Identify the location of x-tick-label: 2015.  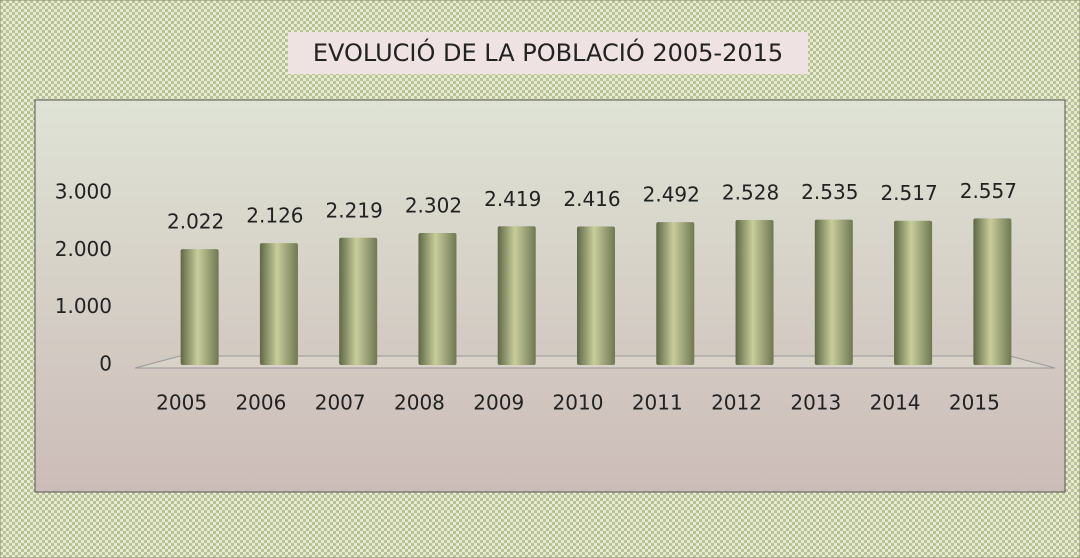
(974, 403).